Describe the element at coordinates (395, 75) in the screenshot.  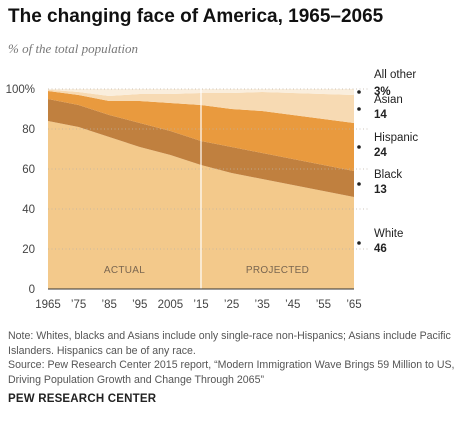
I see `legend-name-all-other: All other` at that location.